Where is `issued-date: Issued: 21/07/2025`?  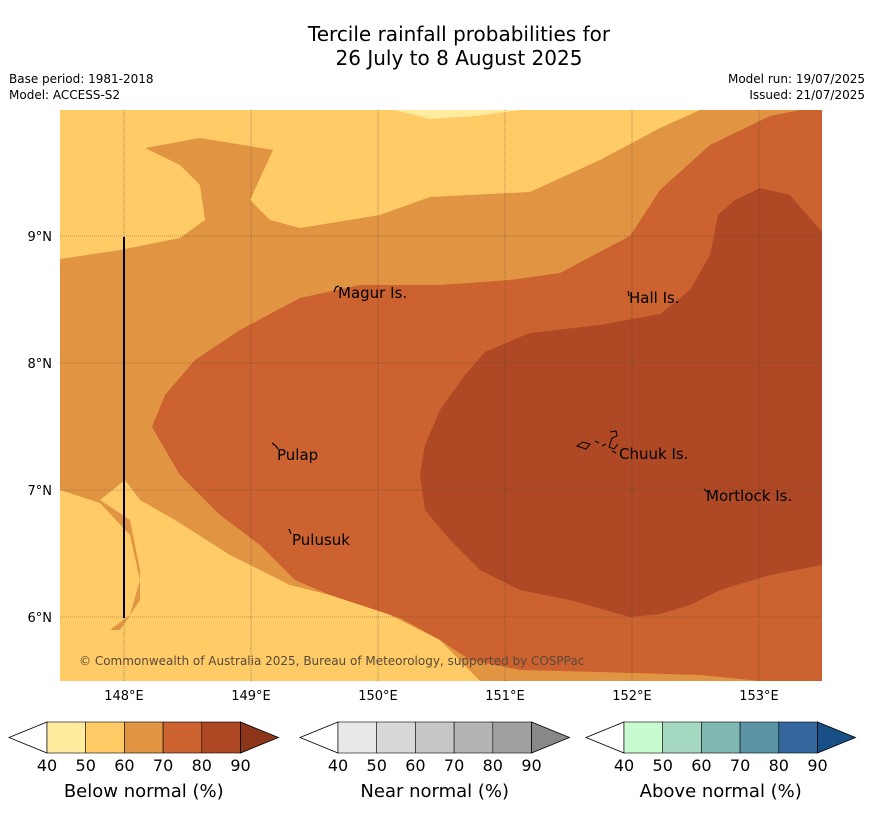
issued-date: Issued: 21/07/2025 is located at coordinates (807, 95).